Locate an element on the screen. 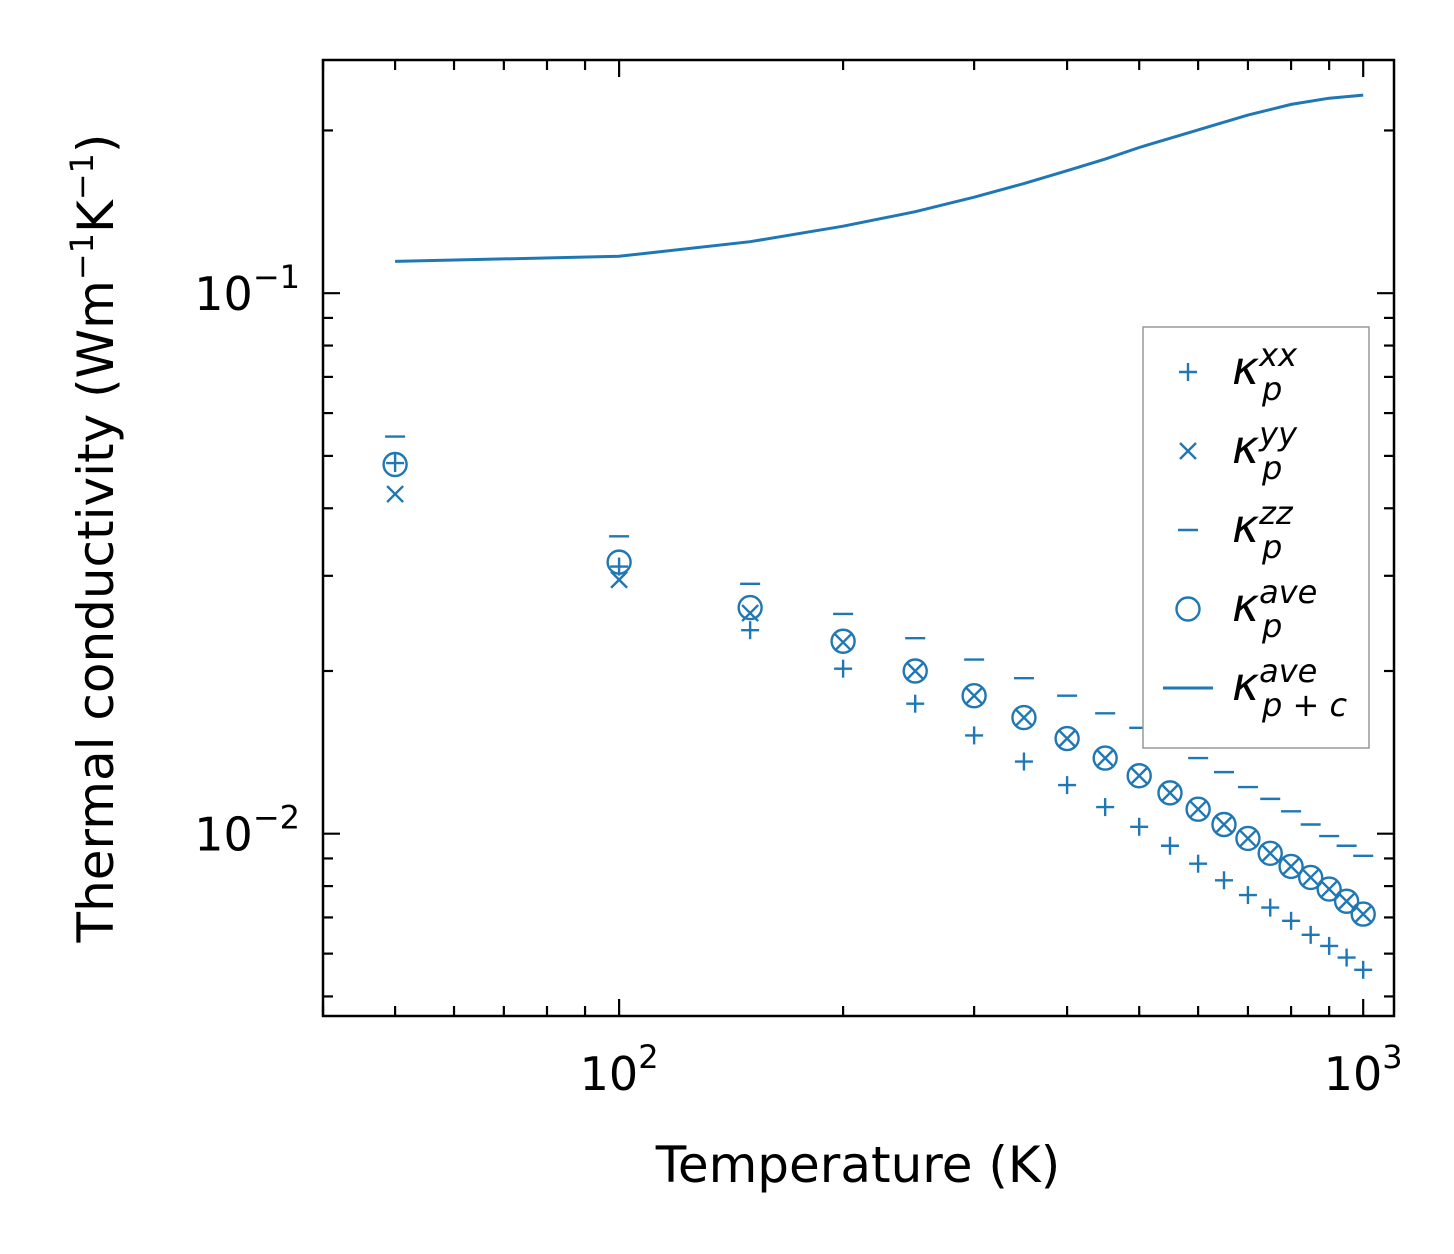 Image resolution: width=1454 pixels, height=1254 pixels. legend-label: κave p + c is located at coordinates (1289, 688).